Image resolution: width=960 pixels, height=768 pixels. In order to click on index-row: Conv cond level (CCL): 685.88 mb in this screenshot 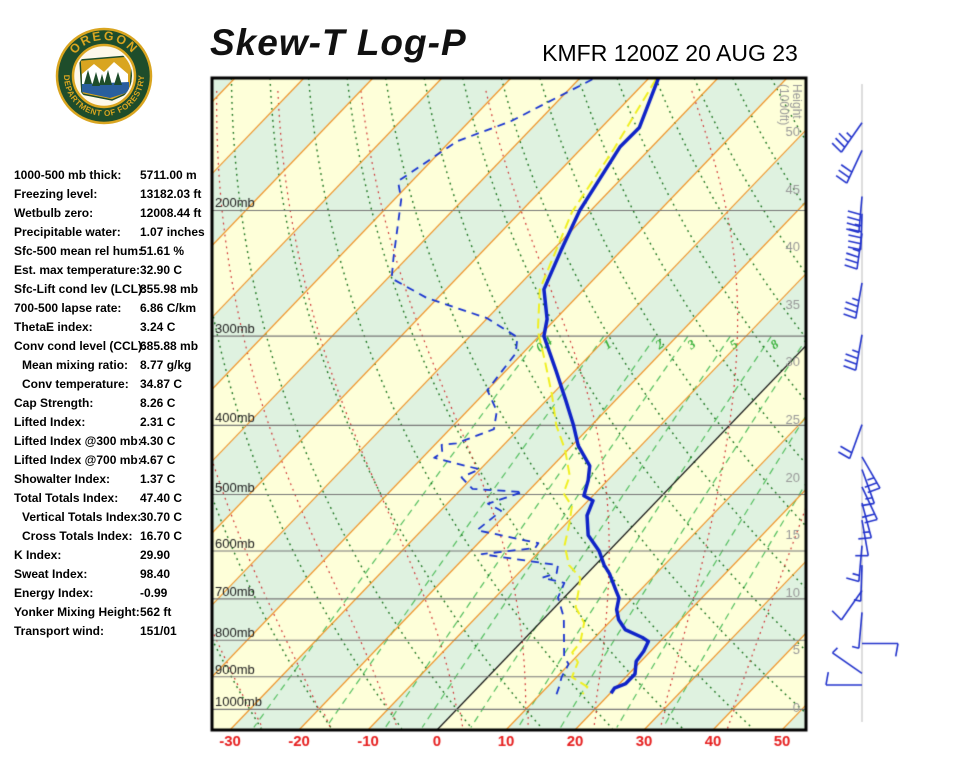, I will do `click(112, 348)`.